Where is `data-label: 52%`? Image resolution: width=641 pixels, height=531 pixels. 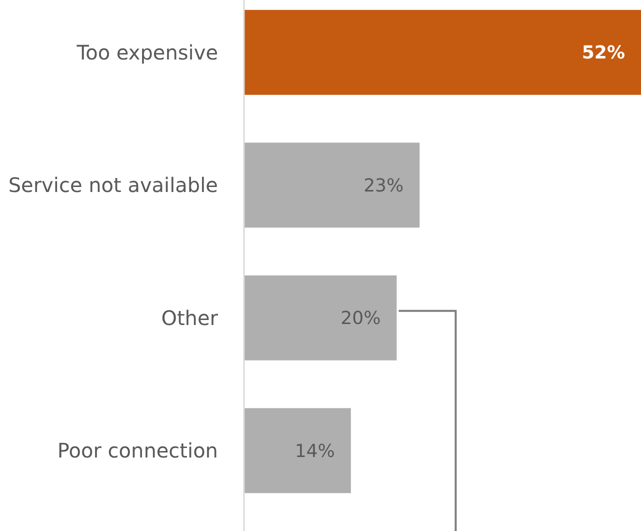
data-label: 52% is located at coordinates (603, 53).